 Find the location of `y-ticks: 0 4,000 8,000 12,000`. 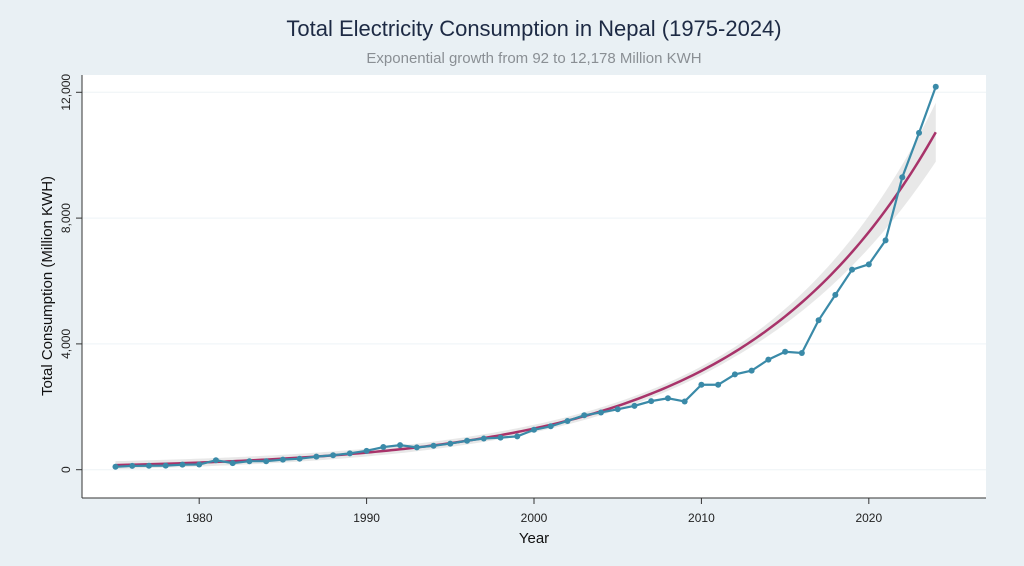

y-ticks: 0 4,000 8,000 12,000 is located at coordinates (70, 273).